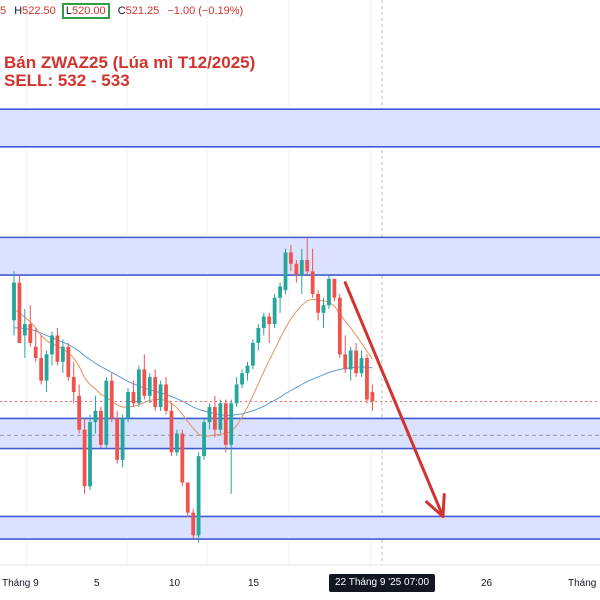 Image resolution: width=600 pixels, height=600 pixels. What do you see at coordinates (193, 371) in the screenshot?
I see `ma-slow-line` at bounding box center [193, 371].